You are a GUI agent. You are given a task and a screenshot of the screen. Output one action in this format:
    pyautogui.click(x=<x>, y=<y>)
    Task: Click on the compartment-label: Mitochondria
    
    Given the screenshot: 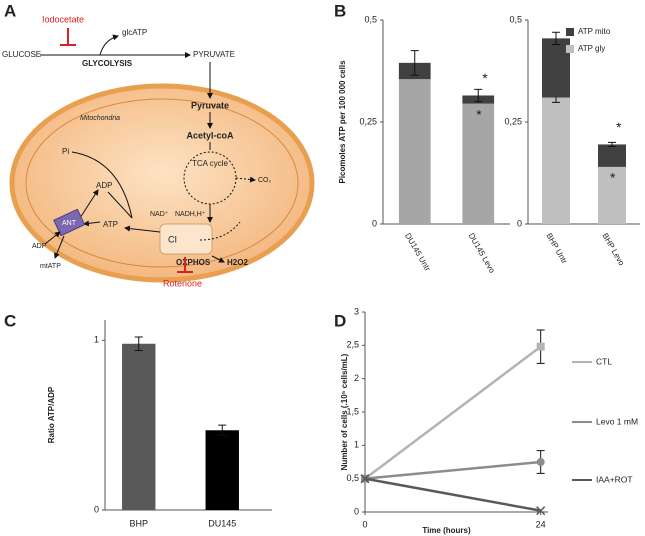 What is the action you would take?
    pyautogui.click(x=100, y=118)
    